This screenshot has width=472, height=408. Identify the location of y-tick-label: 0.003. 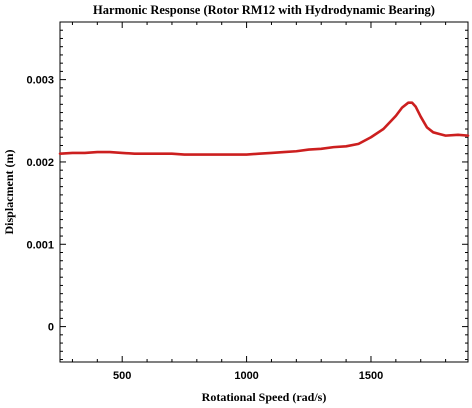
(40, 81).